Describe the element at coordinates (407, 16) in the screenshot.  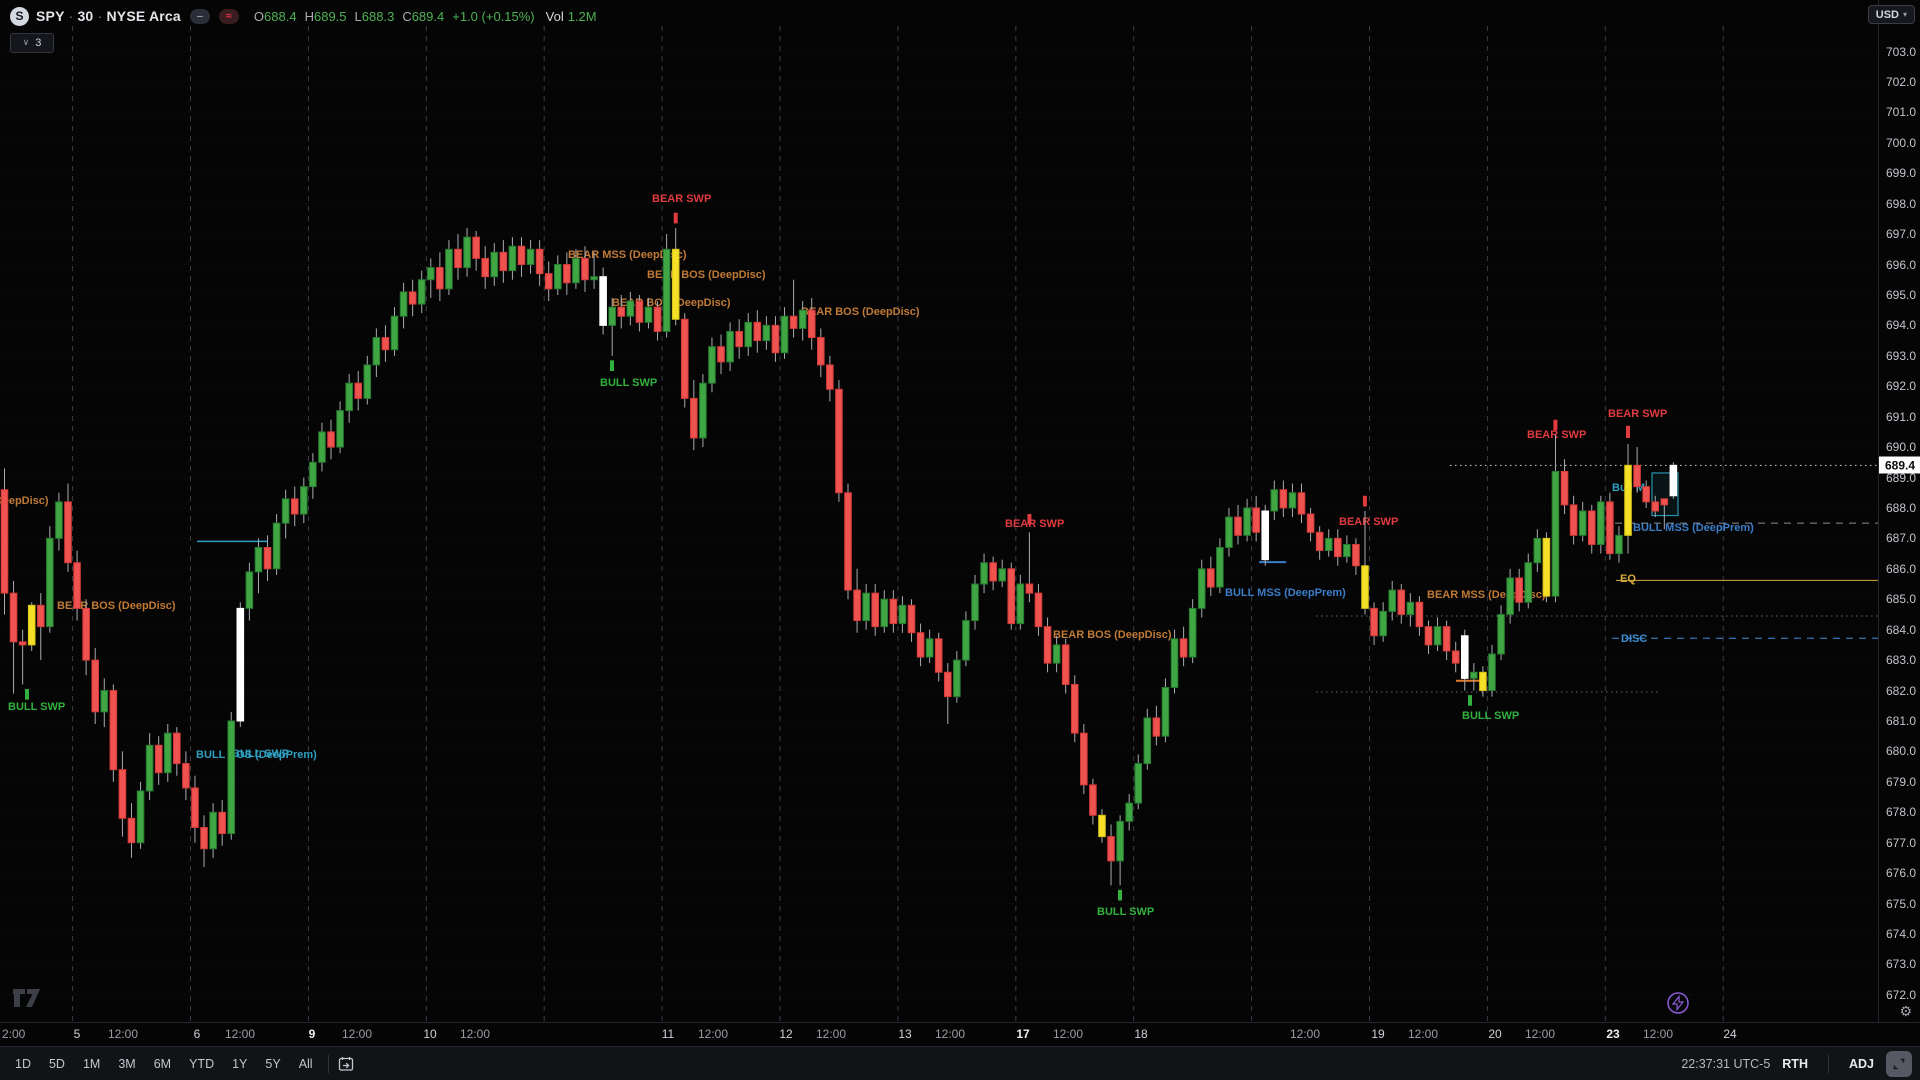
I see `close-key: C` at that location.